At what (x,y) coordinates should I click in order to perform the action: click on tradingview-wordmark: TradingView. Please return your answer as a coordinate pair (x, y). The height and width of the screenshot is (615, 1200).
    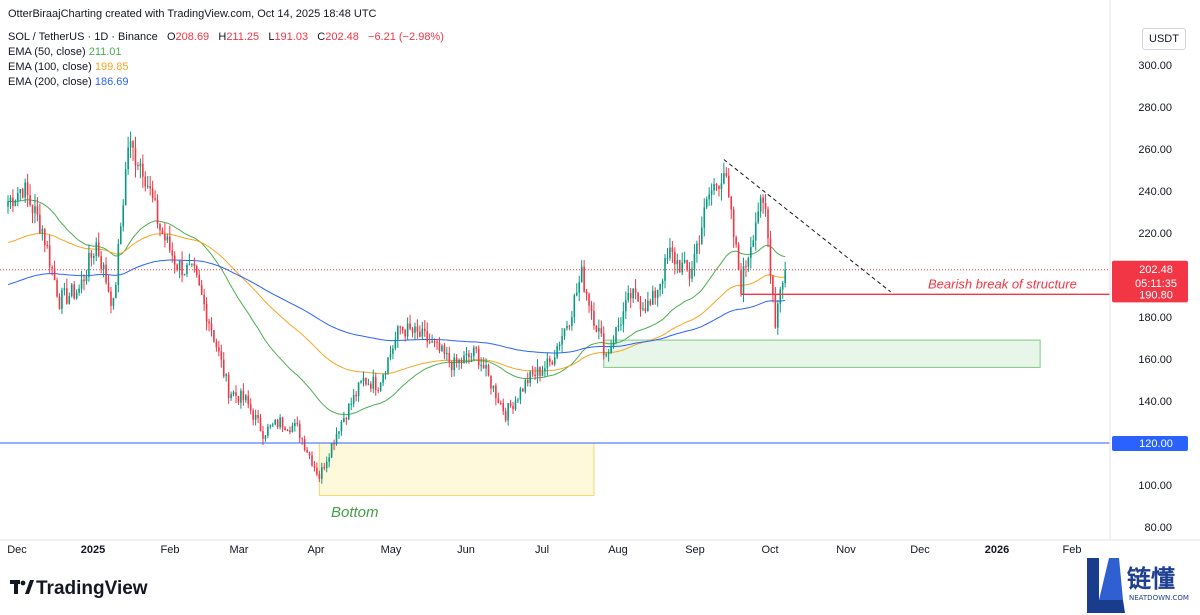
    Looking at the image, I should click on (92, 588).